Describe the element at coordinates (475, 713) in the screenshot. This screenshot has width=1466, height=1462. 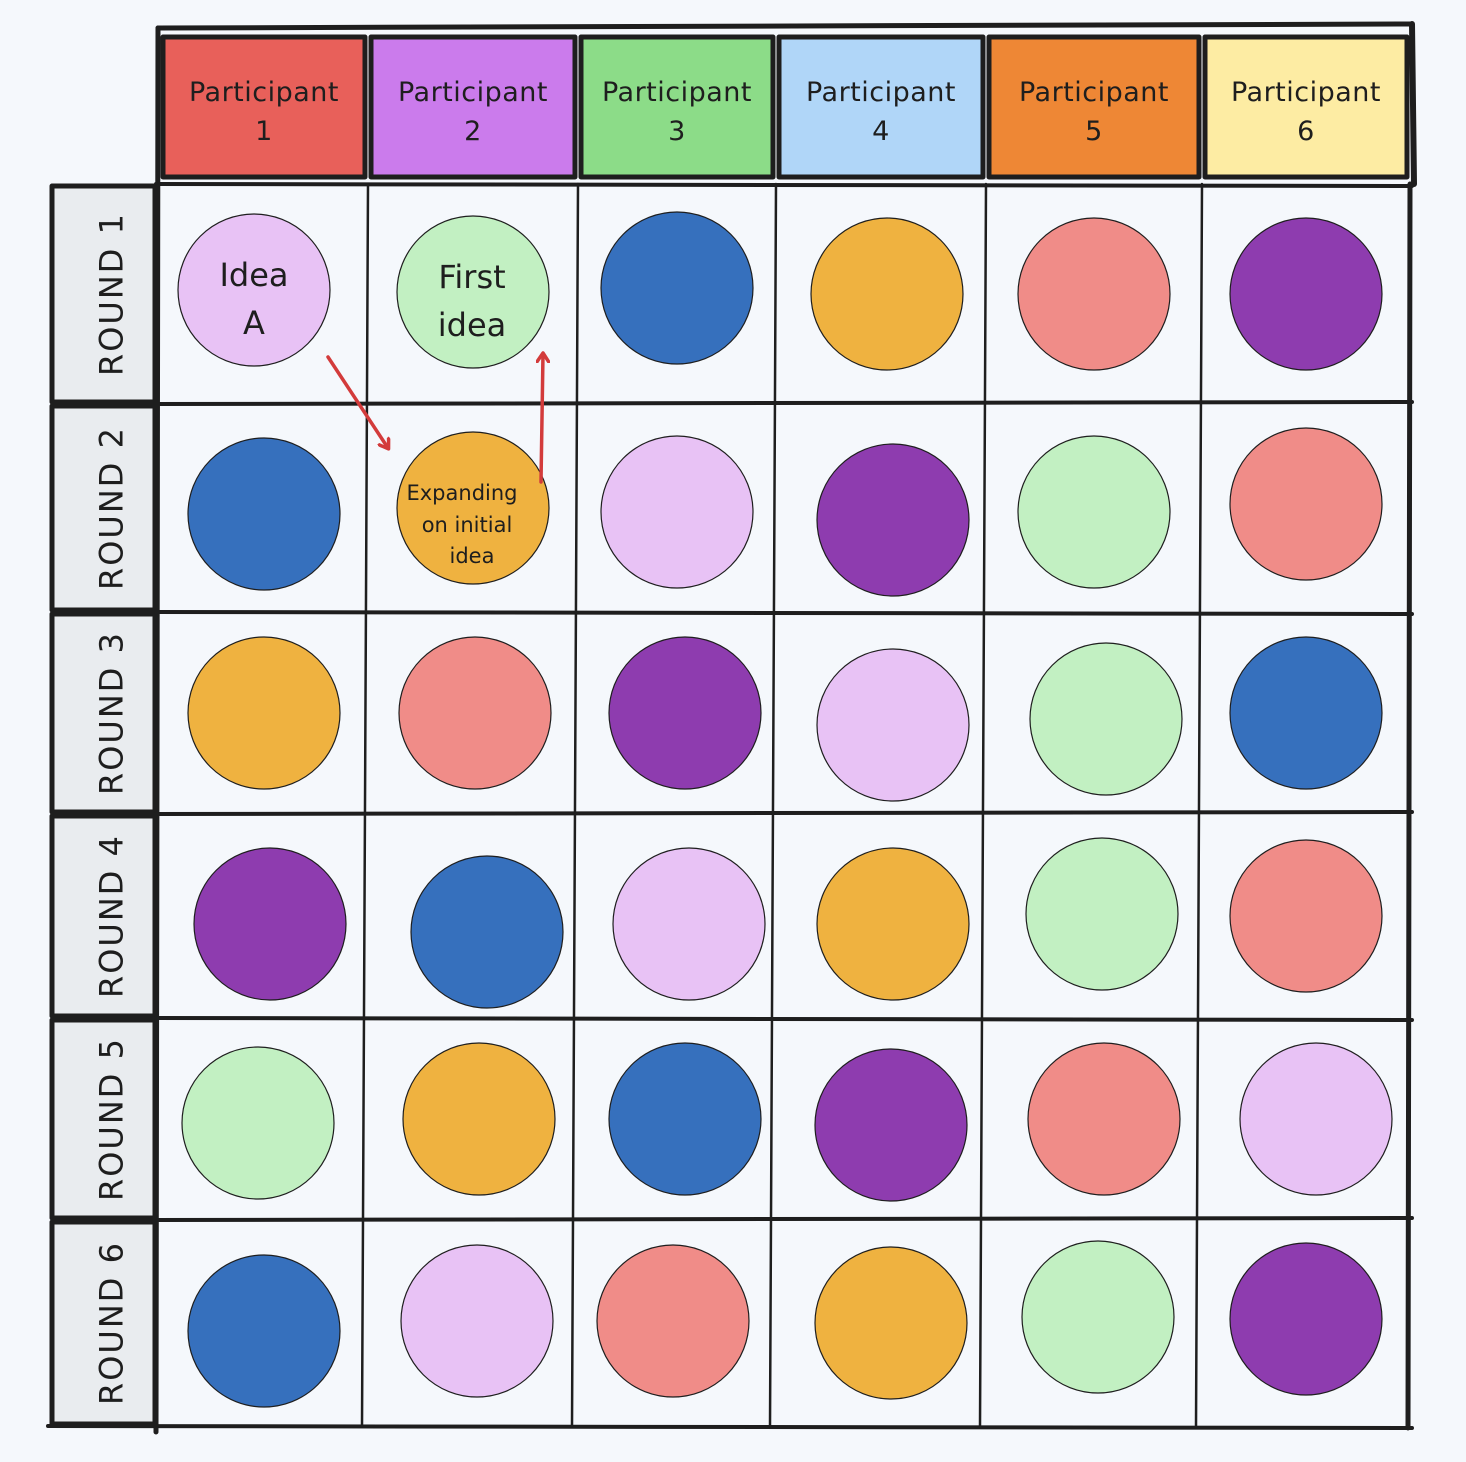
I see `idea-dot-r3-p2` at that location.